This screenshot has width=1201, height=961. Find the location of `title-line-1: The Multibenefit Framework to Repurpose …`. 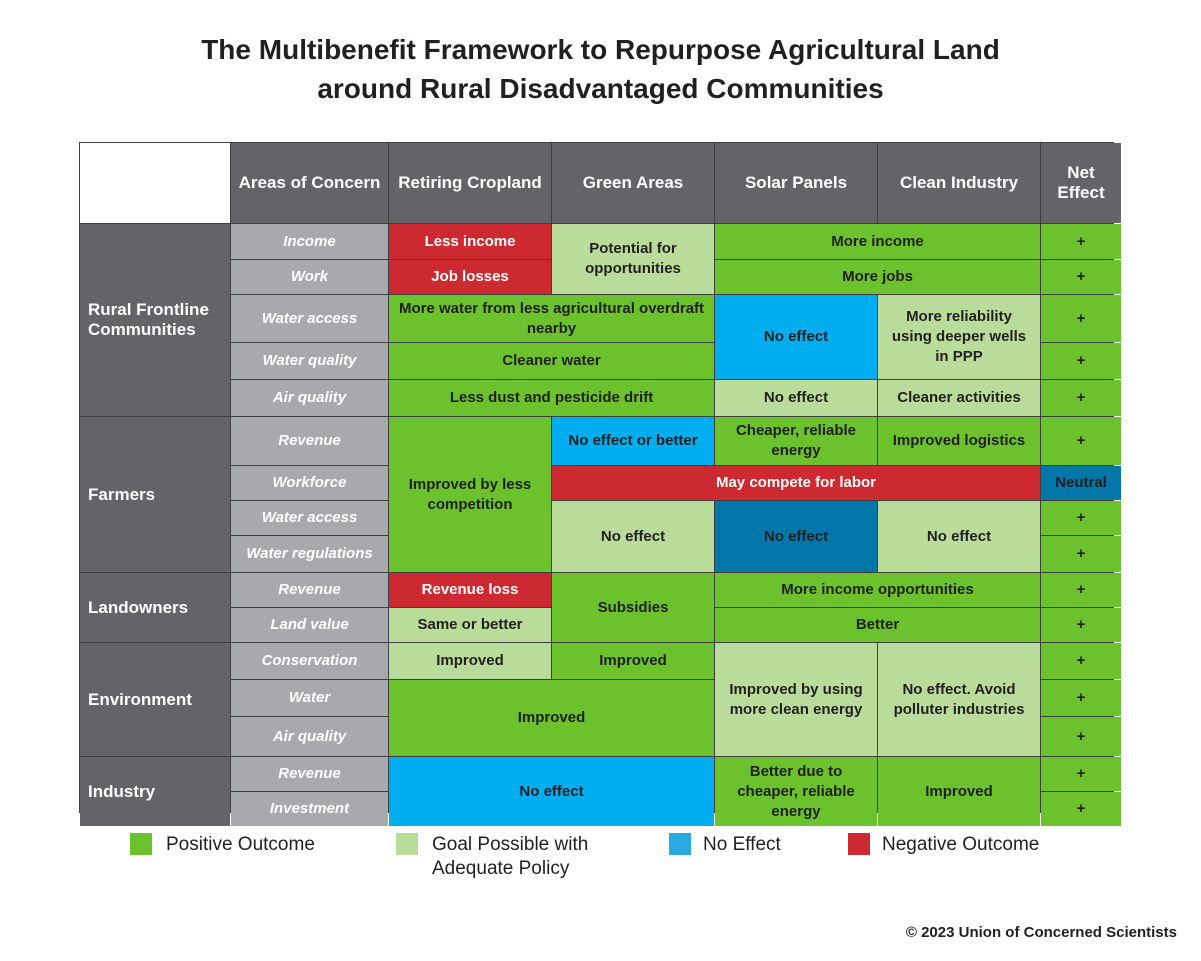

title-line-1: The Multibenefit Framework to Repurpose … is located at coordinates (600, 49).